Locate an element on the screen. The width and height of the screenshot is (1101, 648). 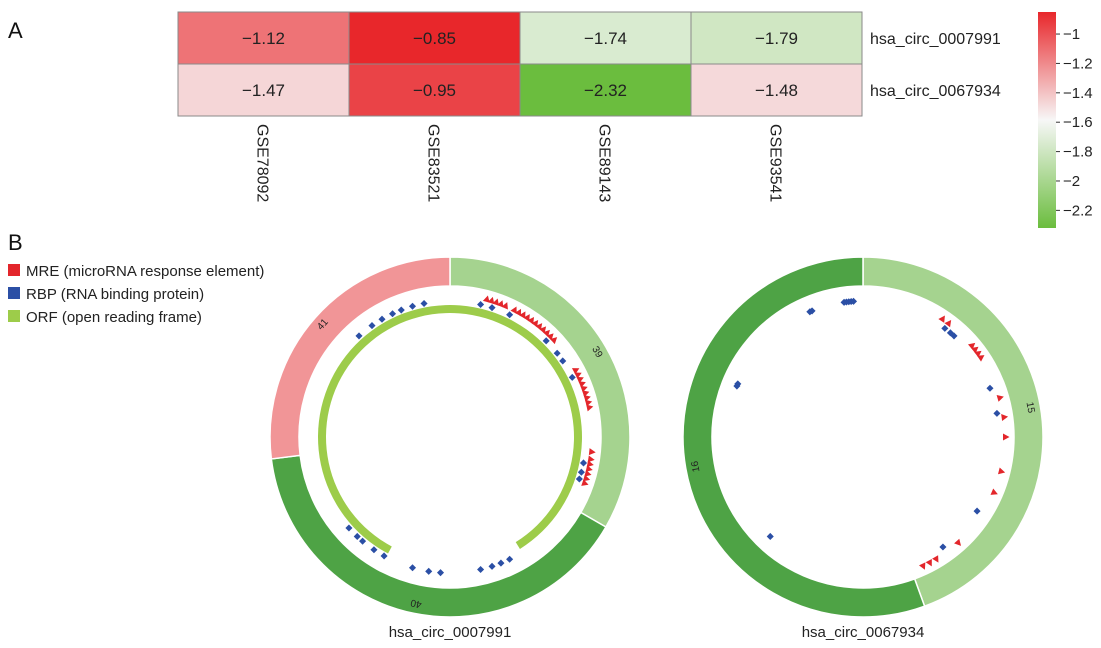
colorbar-gradient is located at coordinates (1047, 120).